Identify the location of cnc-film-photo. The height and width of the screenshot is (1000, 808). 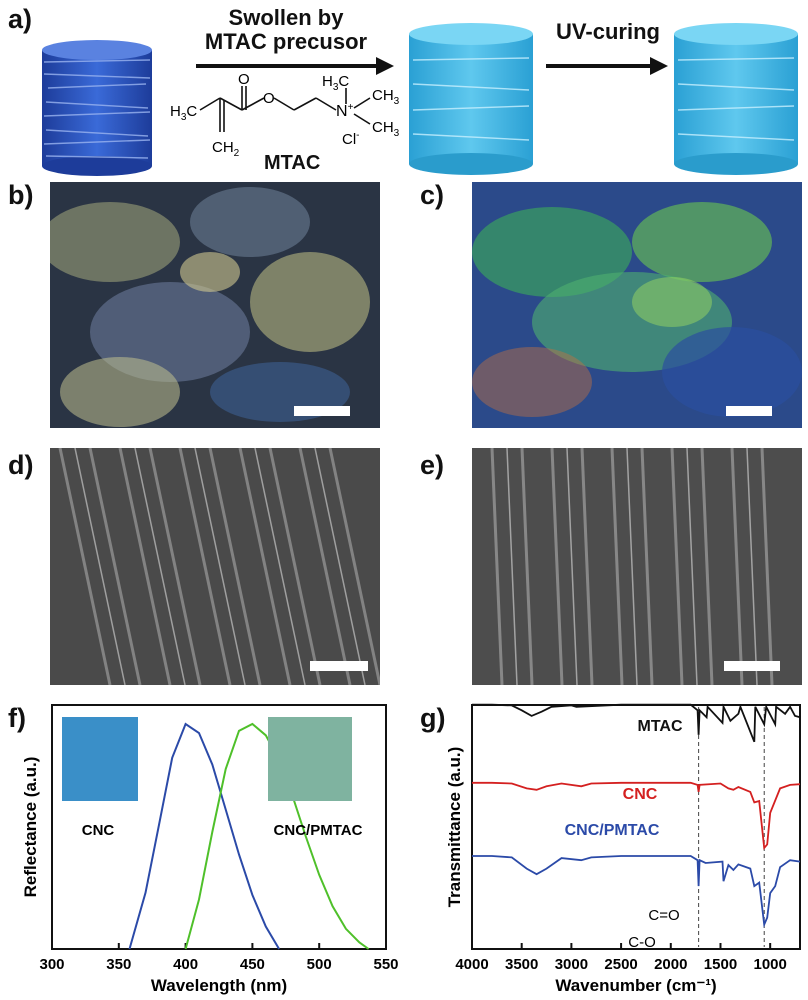
(100, 759).